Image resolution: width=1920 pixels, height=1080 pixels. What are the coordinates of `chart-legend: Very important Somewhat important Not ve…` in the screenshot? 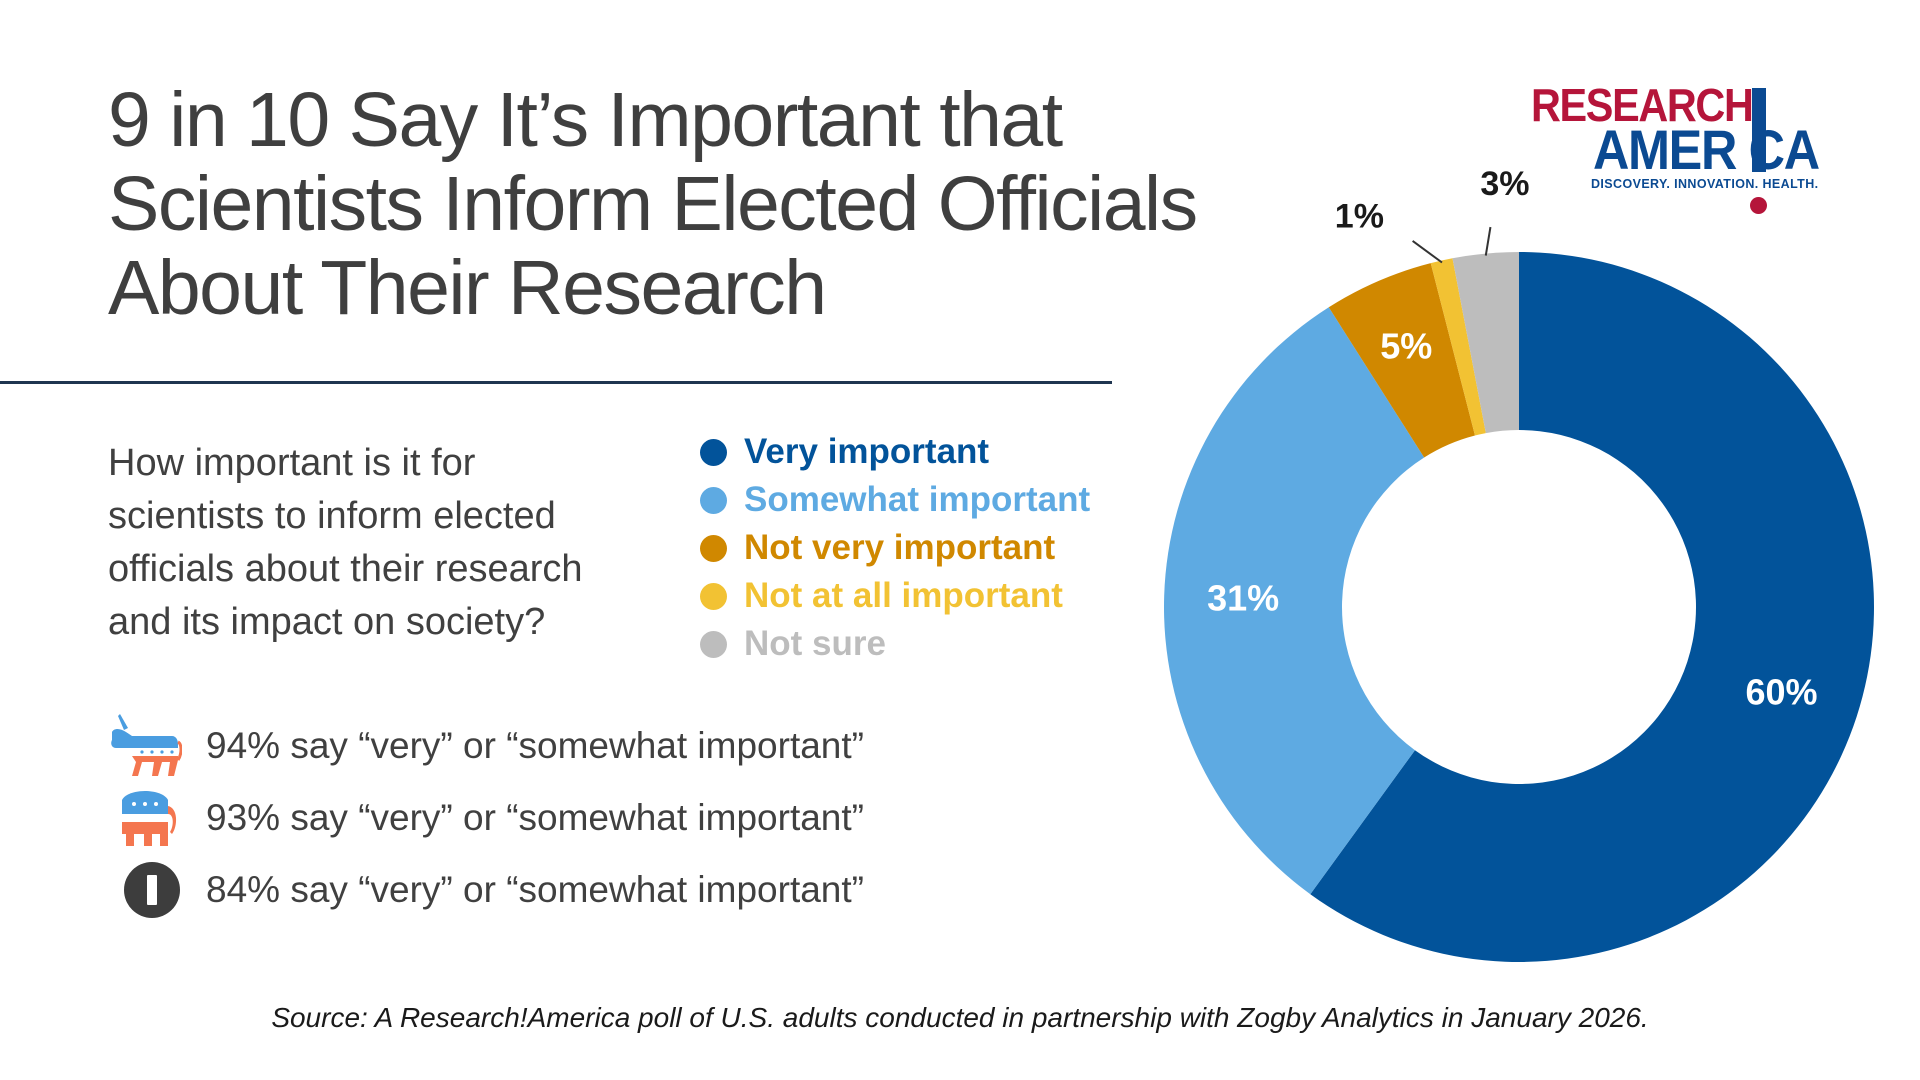 It's located at (895, 548).